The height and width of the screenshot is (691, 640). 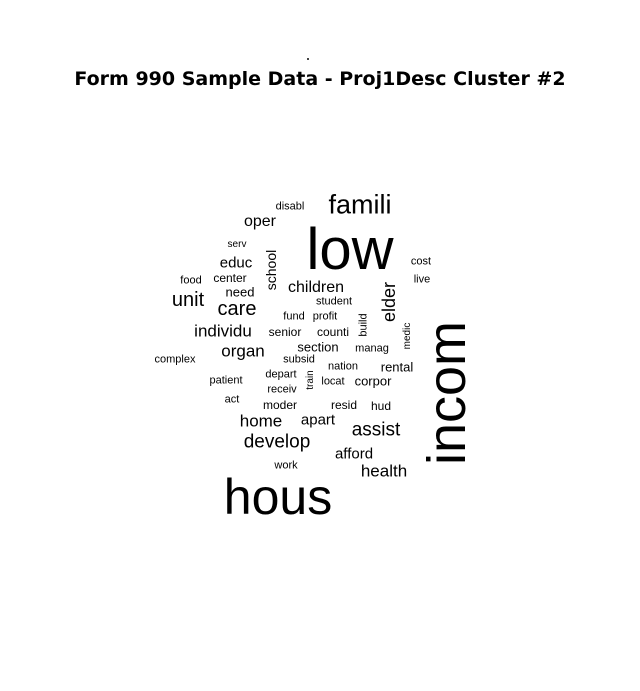 I want to click on word-counti: counti, so click(x=333, y=332).